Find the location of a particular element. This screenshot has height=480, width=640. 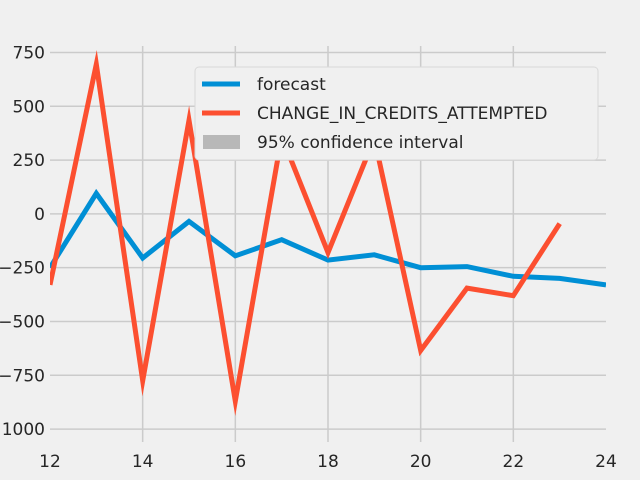

y-tick-label: 750 is located at coordinates (29, 53).